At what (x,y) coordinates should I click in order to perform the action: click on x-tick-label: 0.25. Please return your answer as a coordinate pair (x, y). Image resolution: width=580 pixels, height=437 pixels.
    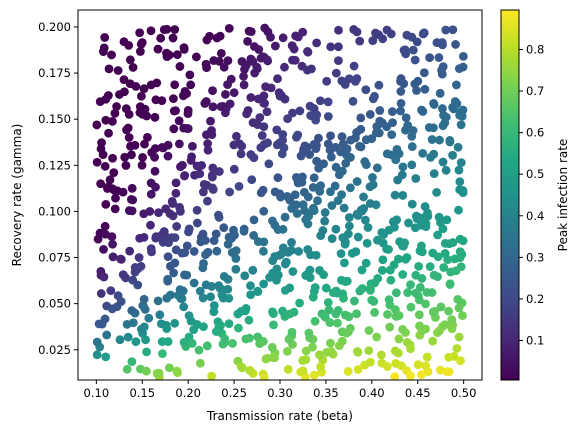
    Looking at the image, I should click on (234, 393).